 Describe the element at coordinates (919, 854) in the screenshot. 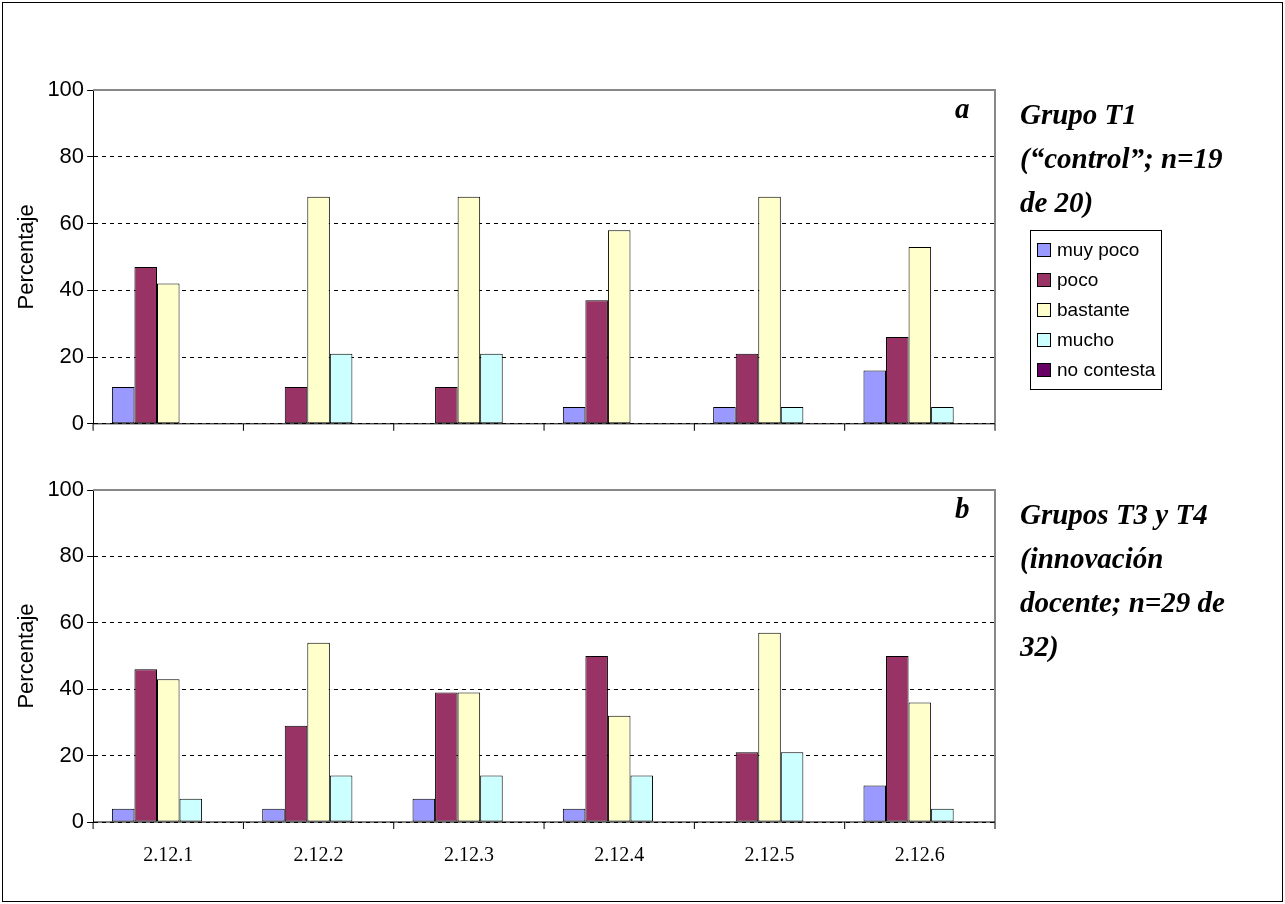

I see `x-tick-label: 2.12.6` at that location.